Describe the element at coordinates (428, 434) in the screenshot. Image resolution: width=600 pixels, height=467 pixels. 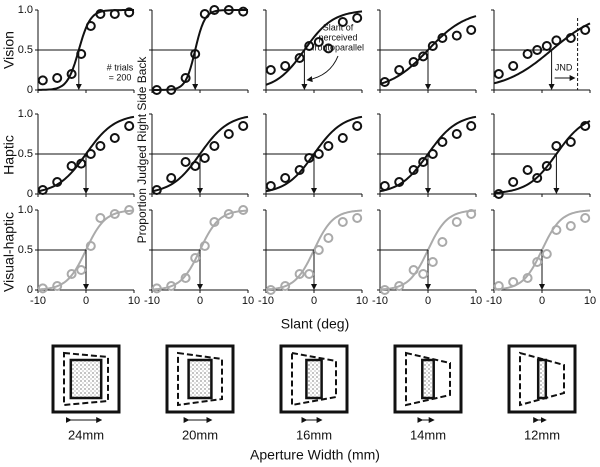
I see `aperture-label: 14mm` at that location.